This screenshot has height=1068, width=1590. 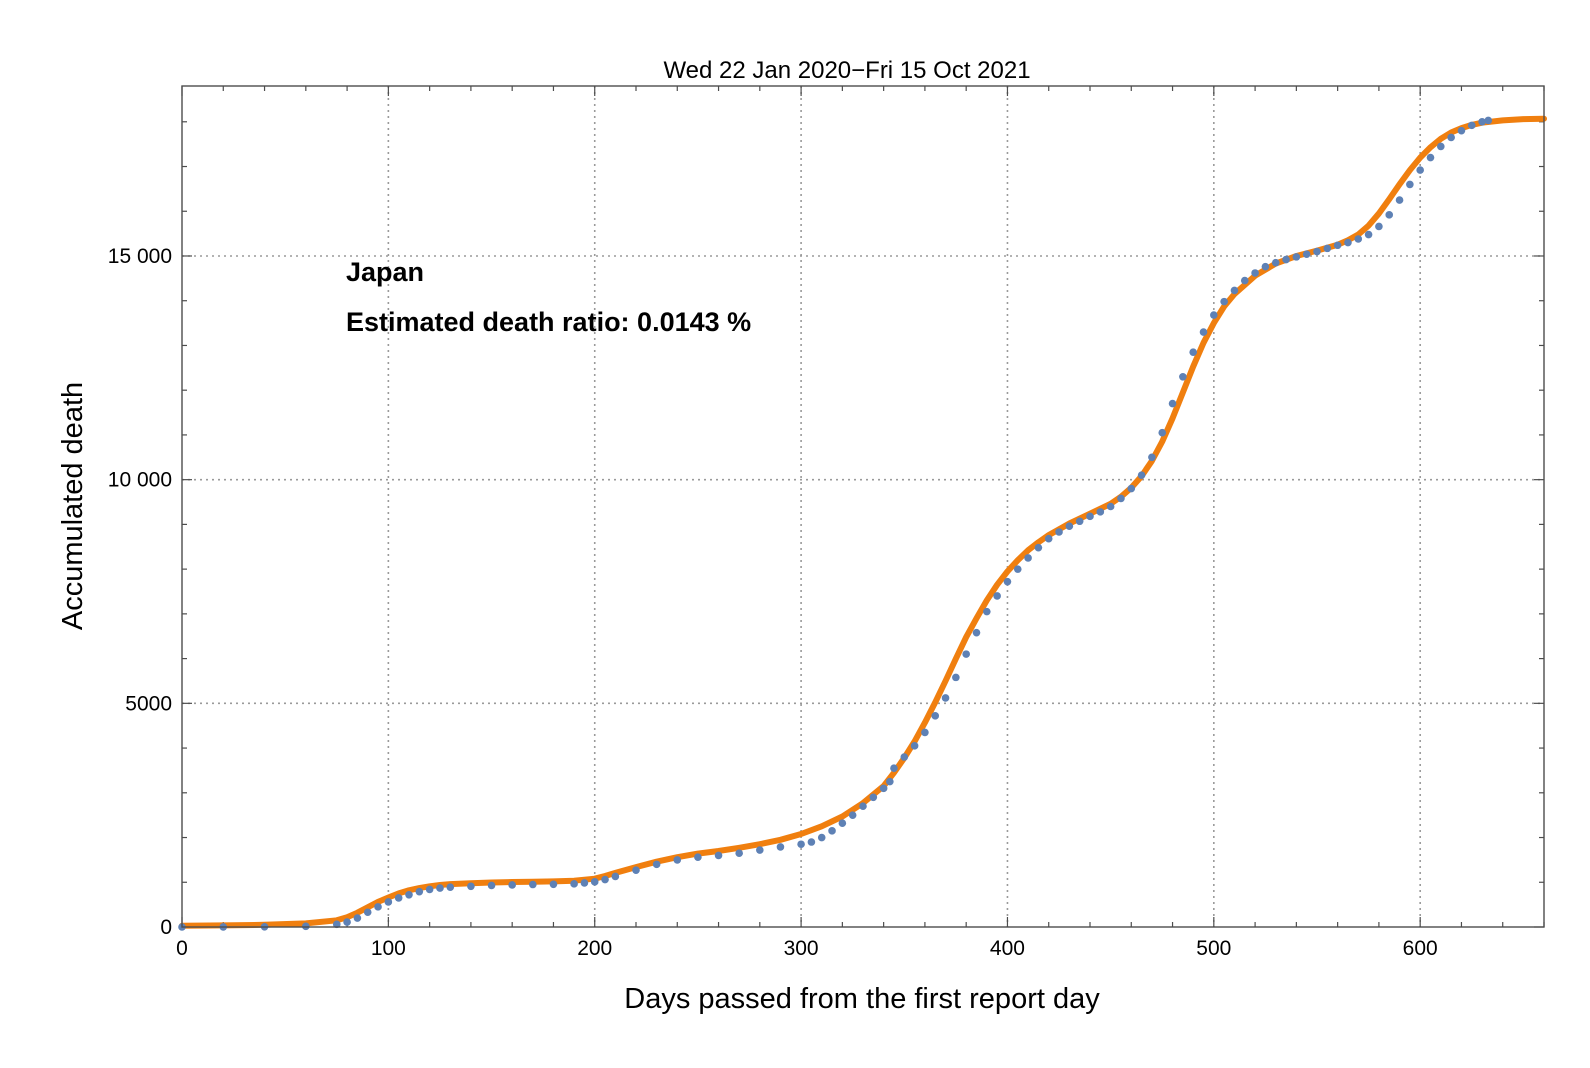 What do you see at coordinates (1213, 948) in the screenshot?
I see `x-tick-label: 500` at bounding box center [1213, 948].